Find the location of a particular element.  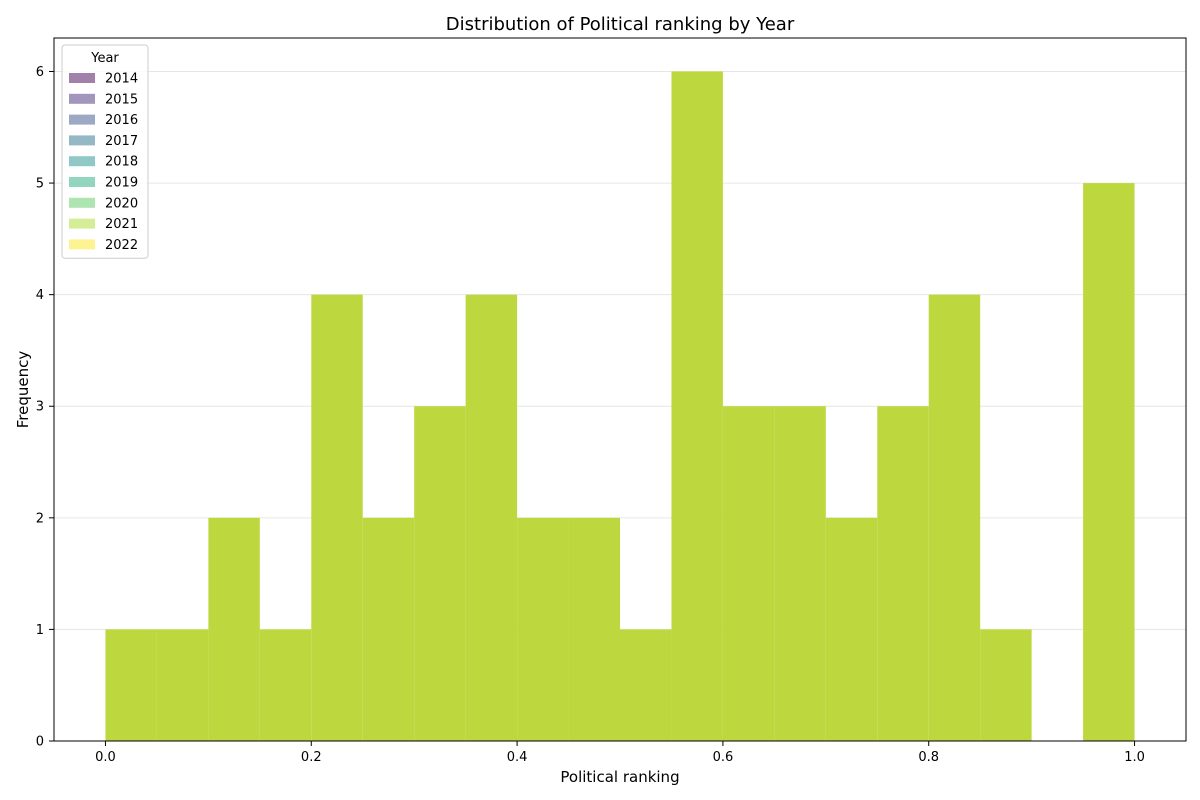

x-tick-label: 0.4 is located at coordinates (517, 757).